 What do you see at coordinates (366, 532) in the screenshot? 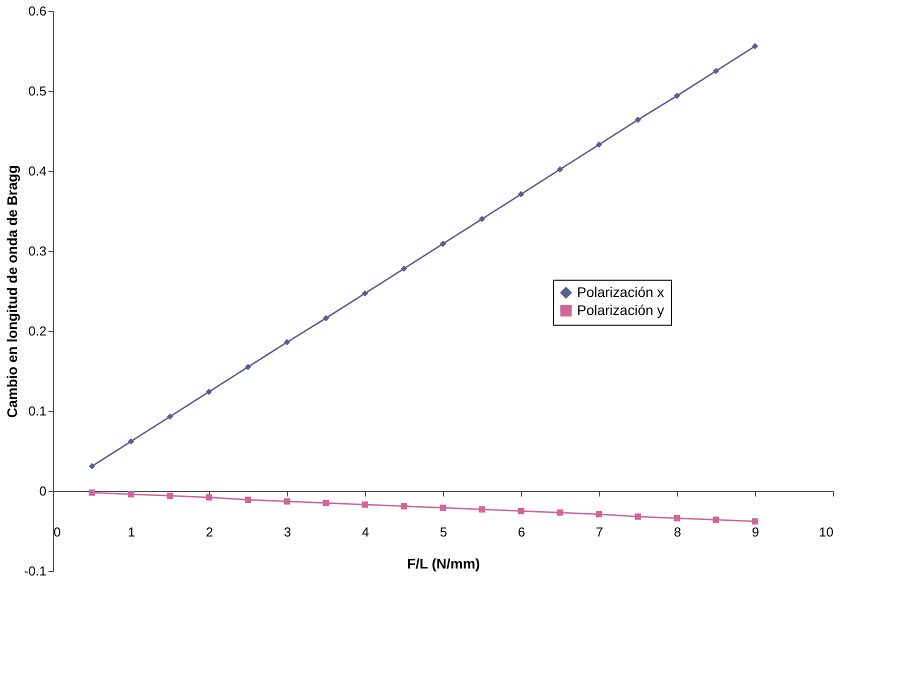
I see `x-tick-label: 4` at bounding box center [366, 532].